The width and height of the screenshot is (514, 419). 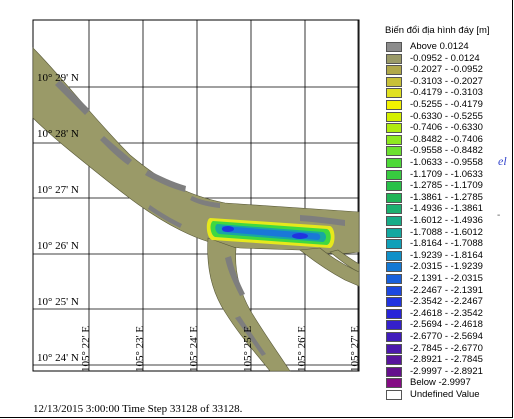 I want to click on legend-item: -2.1391 - -2.0315, so click(x=446, y=279).